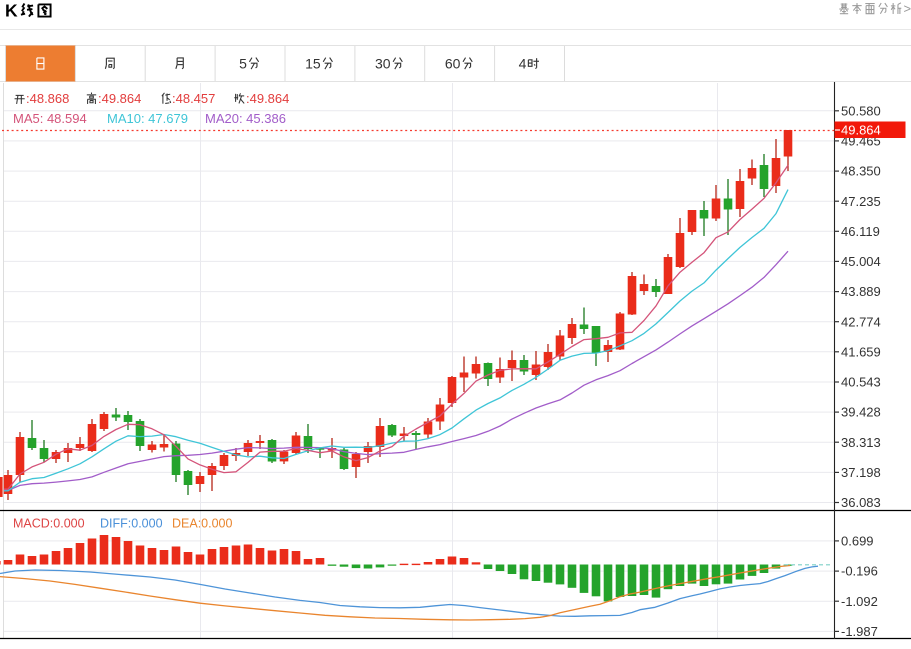  What do you see at coordinates (861, 261) in the screenshot?
I see `svg-text: 45.004` at bounding box center [861, 261].